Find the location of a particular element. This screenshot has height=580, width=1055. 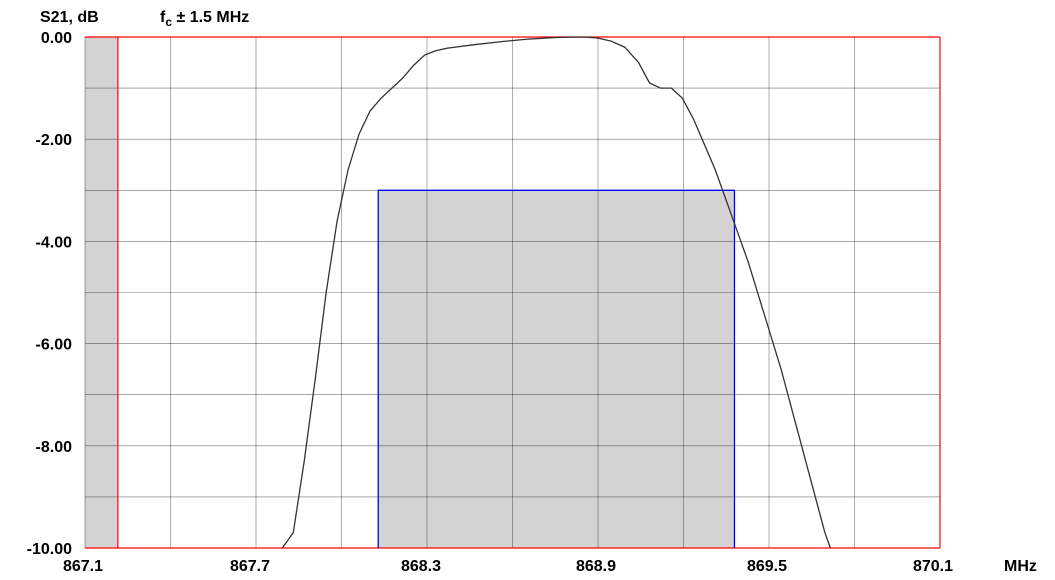

subtitle-suffix: ± 1.5 MHz is located at coordinates (210, 17).